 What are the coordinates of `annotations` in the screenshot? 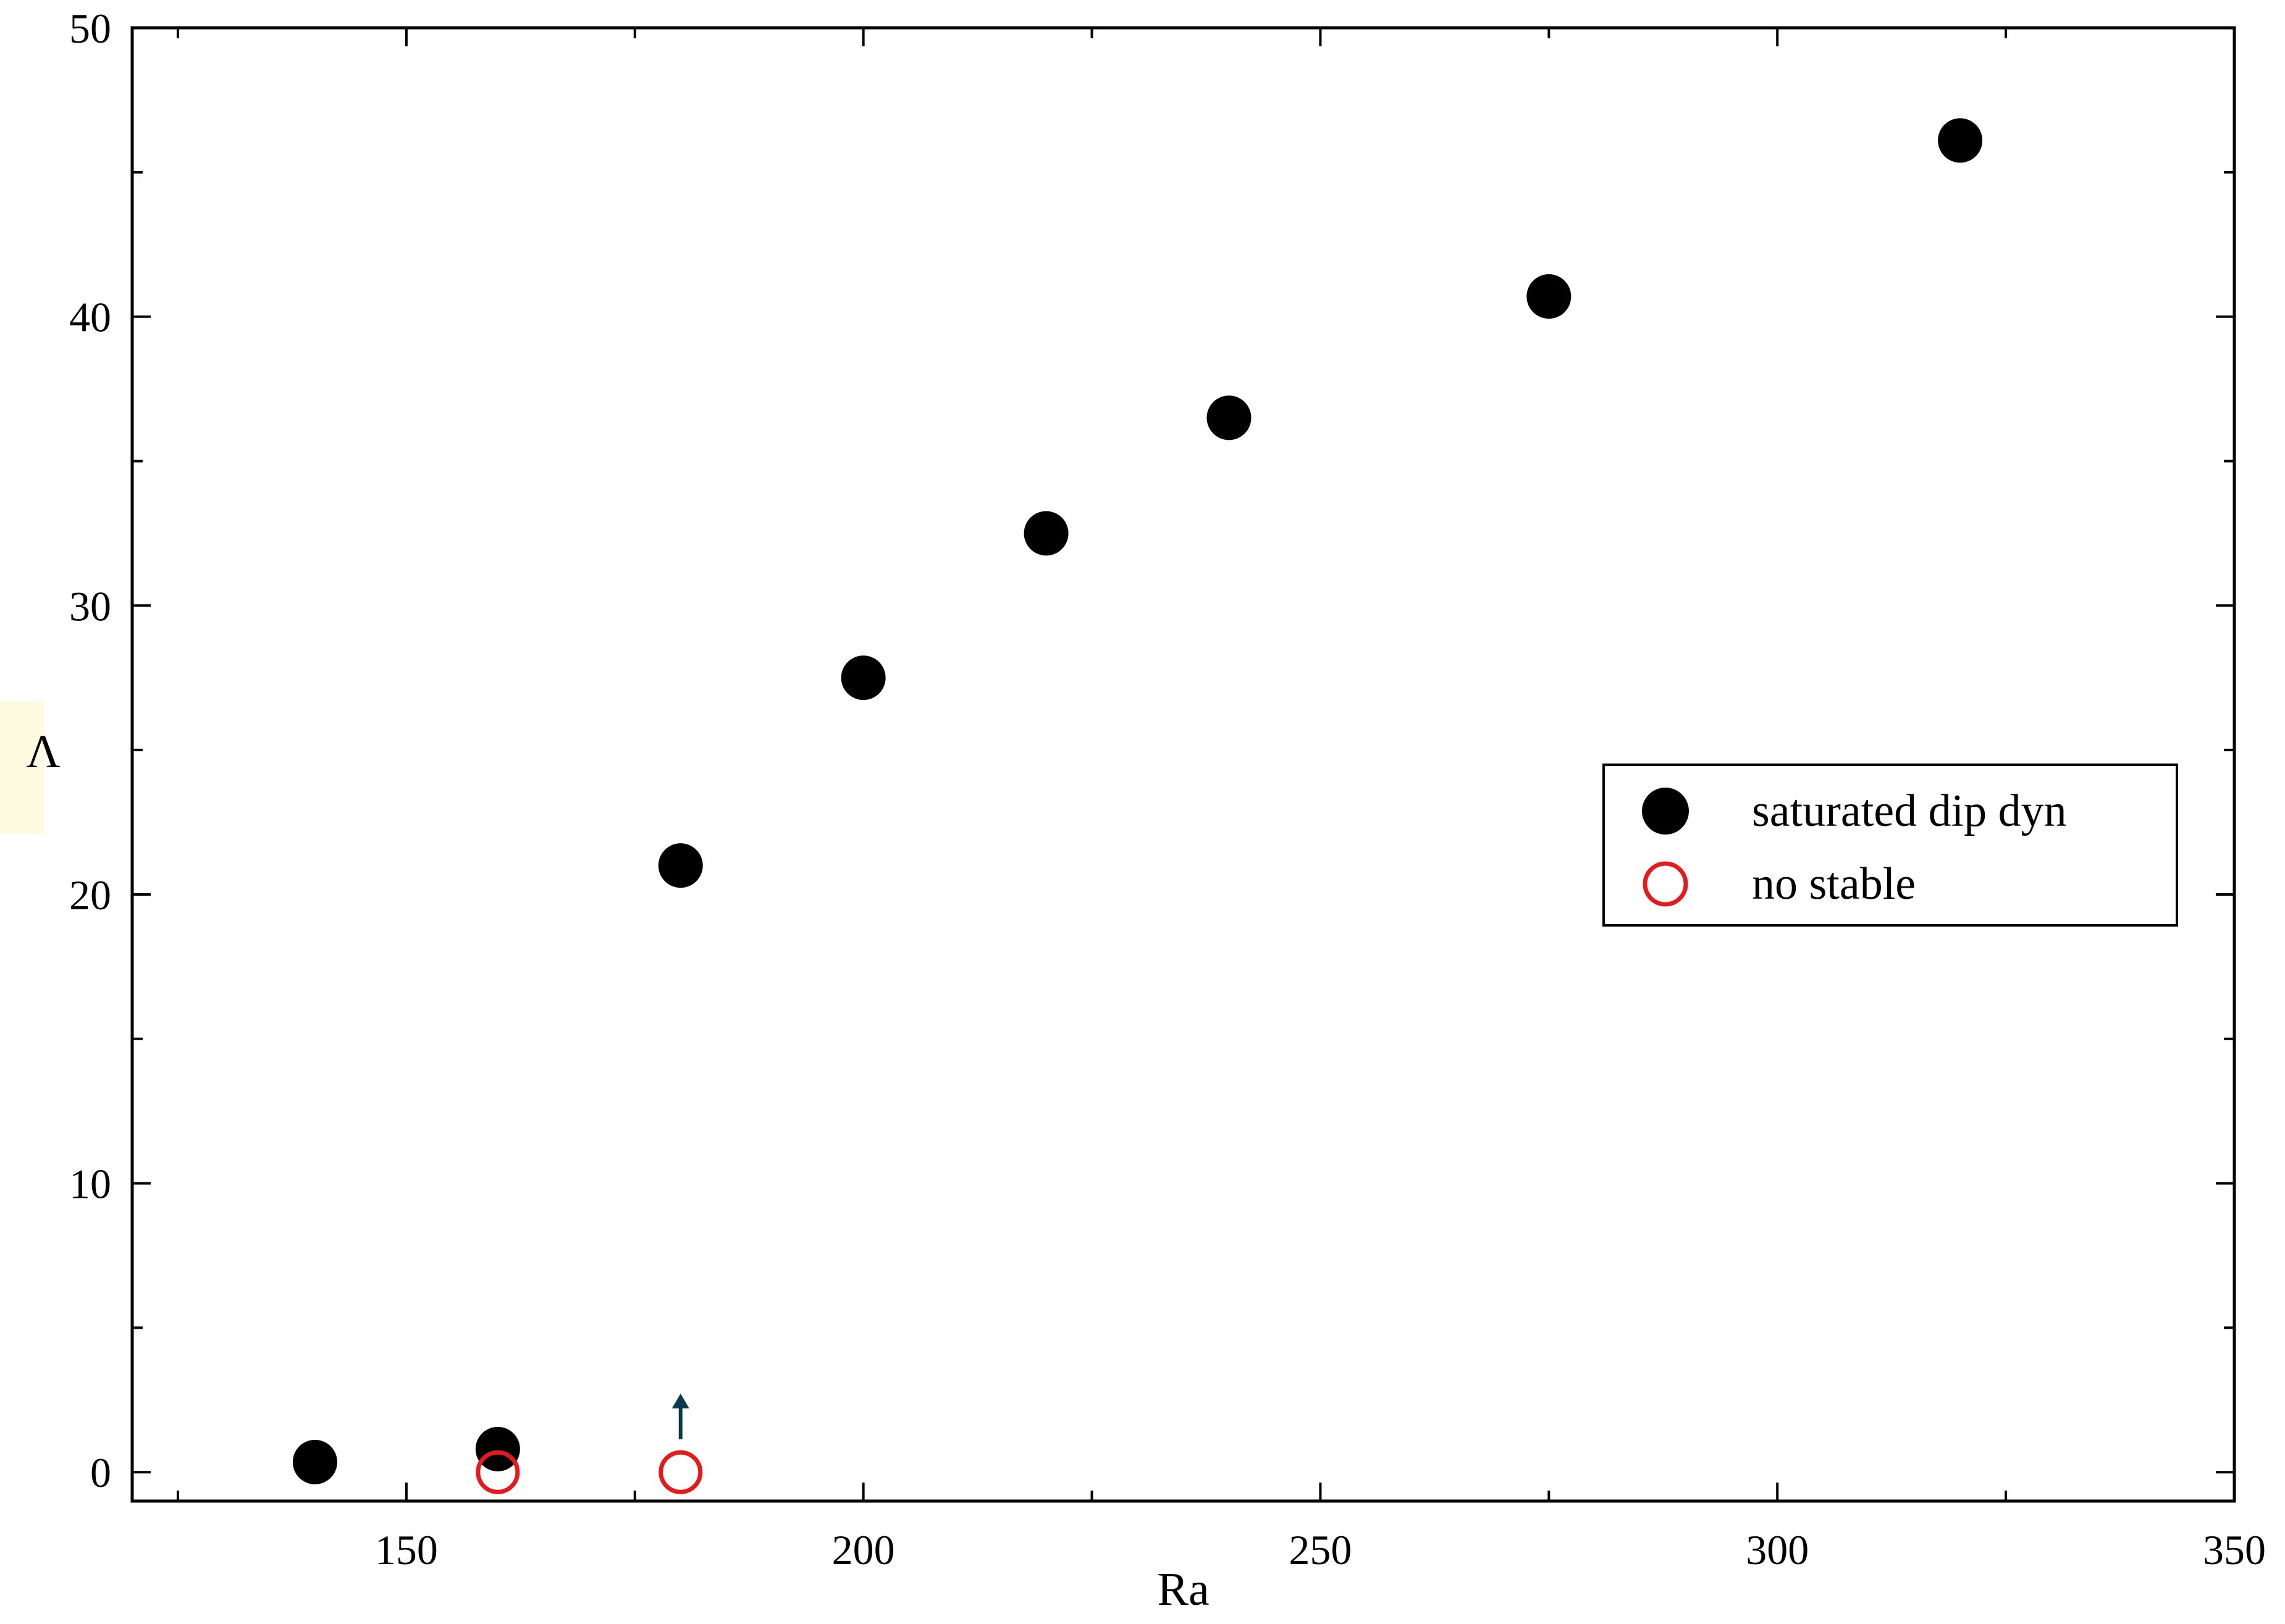 It's located at (680, 1416).